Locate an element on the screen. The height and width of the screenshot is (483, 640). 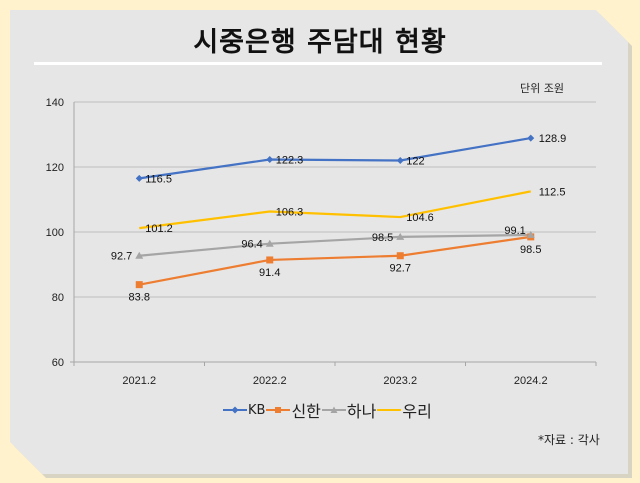
source-note: *자료 : 각사 is located at coordinates (569, 440).